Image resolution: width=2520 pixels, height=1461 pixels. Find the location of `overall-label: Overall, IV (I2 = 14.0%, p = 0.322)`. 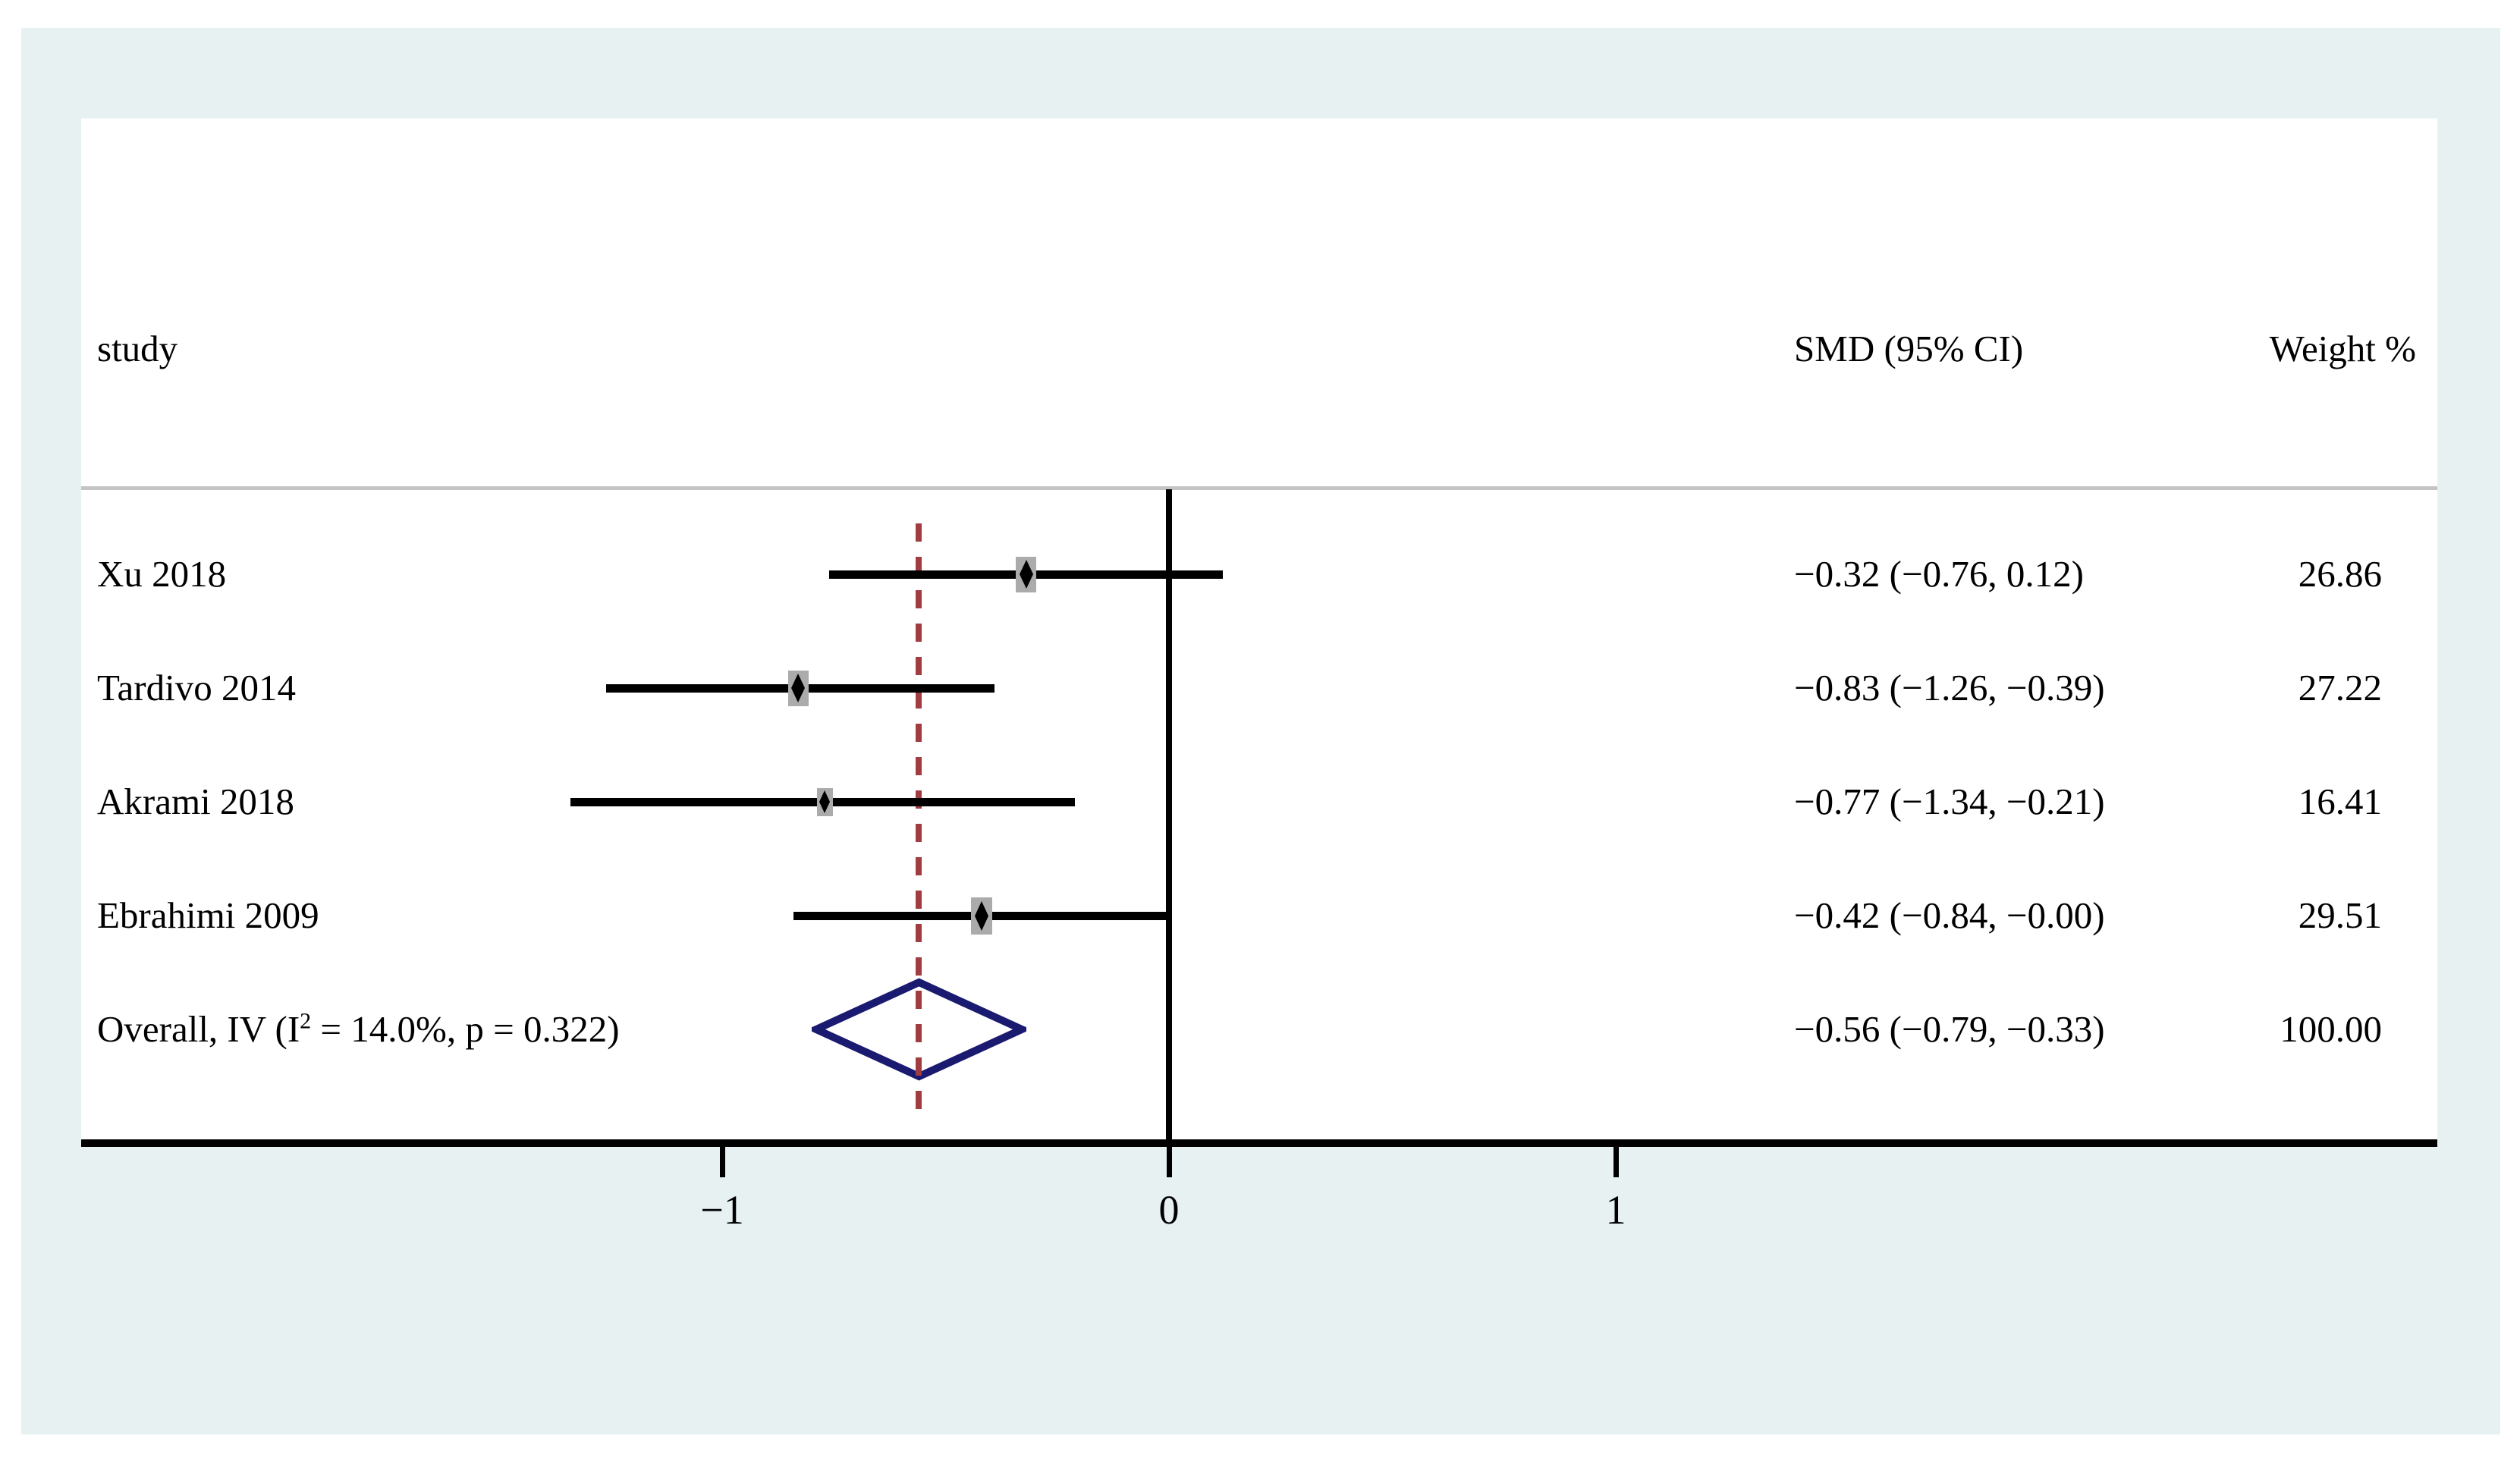

overall-label: Overall, IV (I2 = 14.0%, p = 0.322) is located at coordinates (358, 1030).